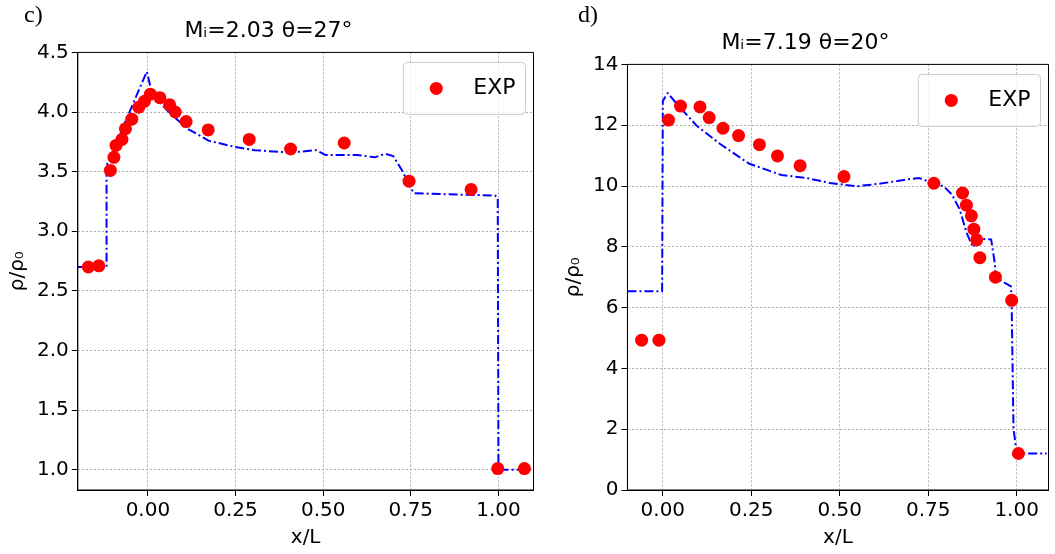  Describe the element at coordinates (606, 123) in the screenshot. I see `y-tick-label: 12` at that location.